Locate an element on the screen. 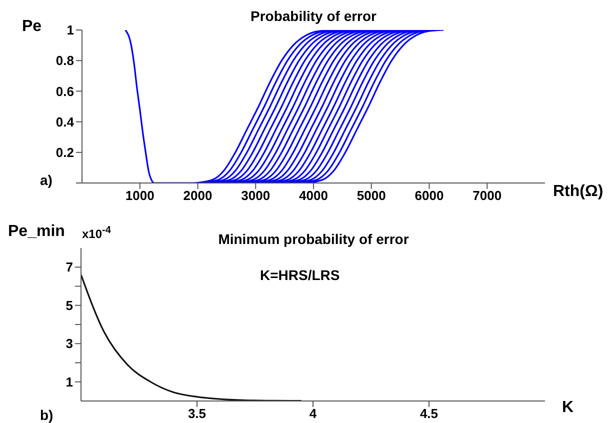  x-tick-label: 3.5 is located at coordinates (197, 414).